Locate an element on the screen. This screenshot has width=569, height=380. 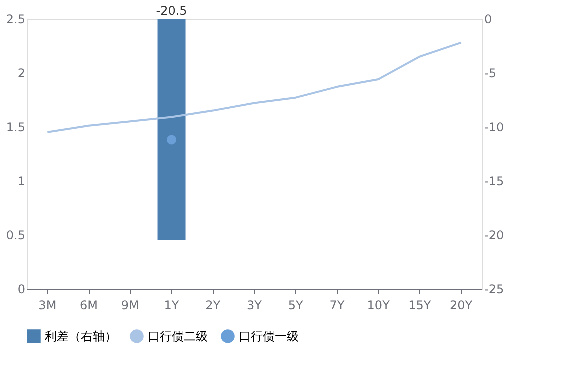
y2-tick-label: -10 is located at coordinates (494, 127).